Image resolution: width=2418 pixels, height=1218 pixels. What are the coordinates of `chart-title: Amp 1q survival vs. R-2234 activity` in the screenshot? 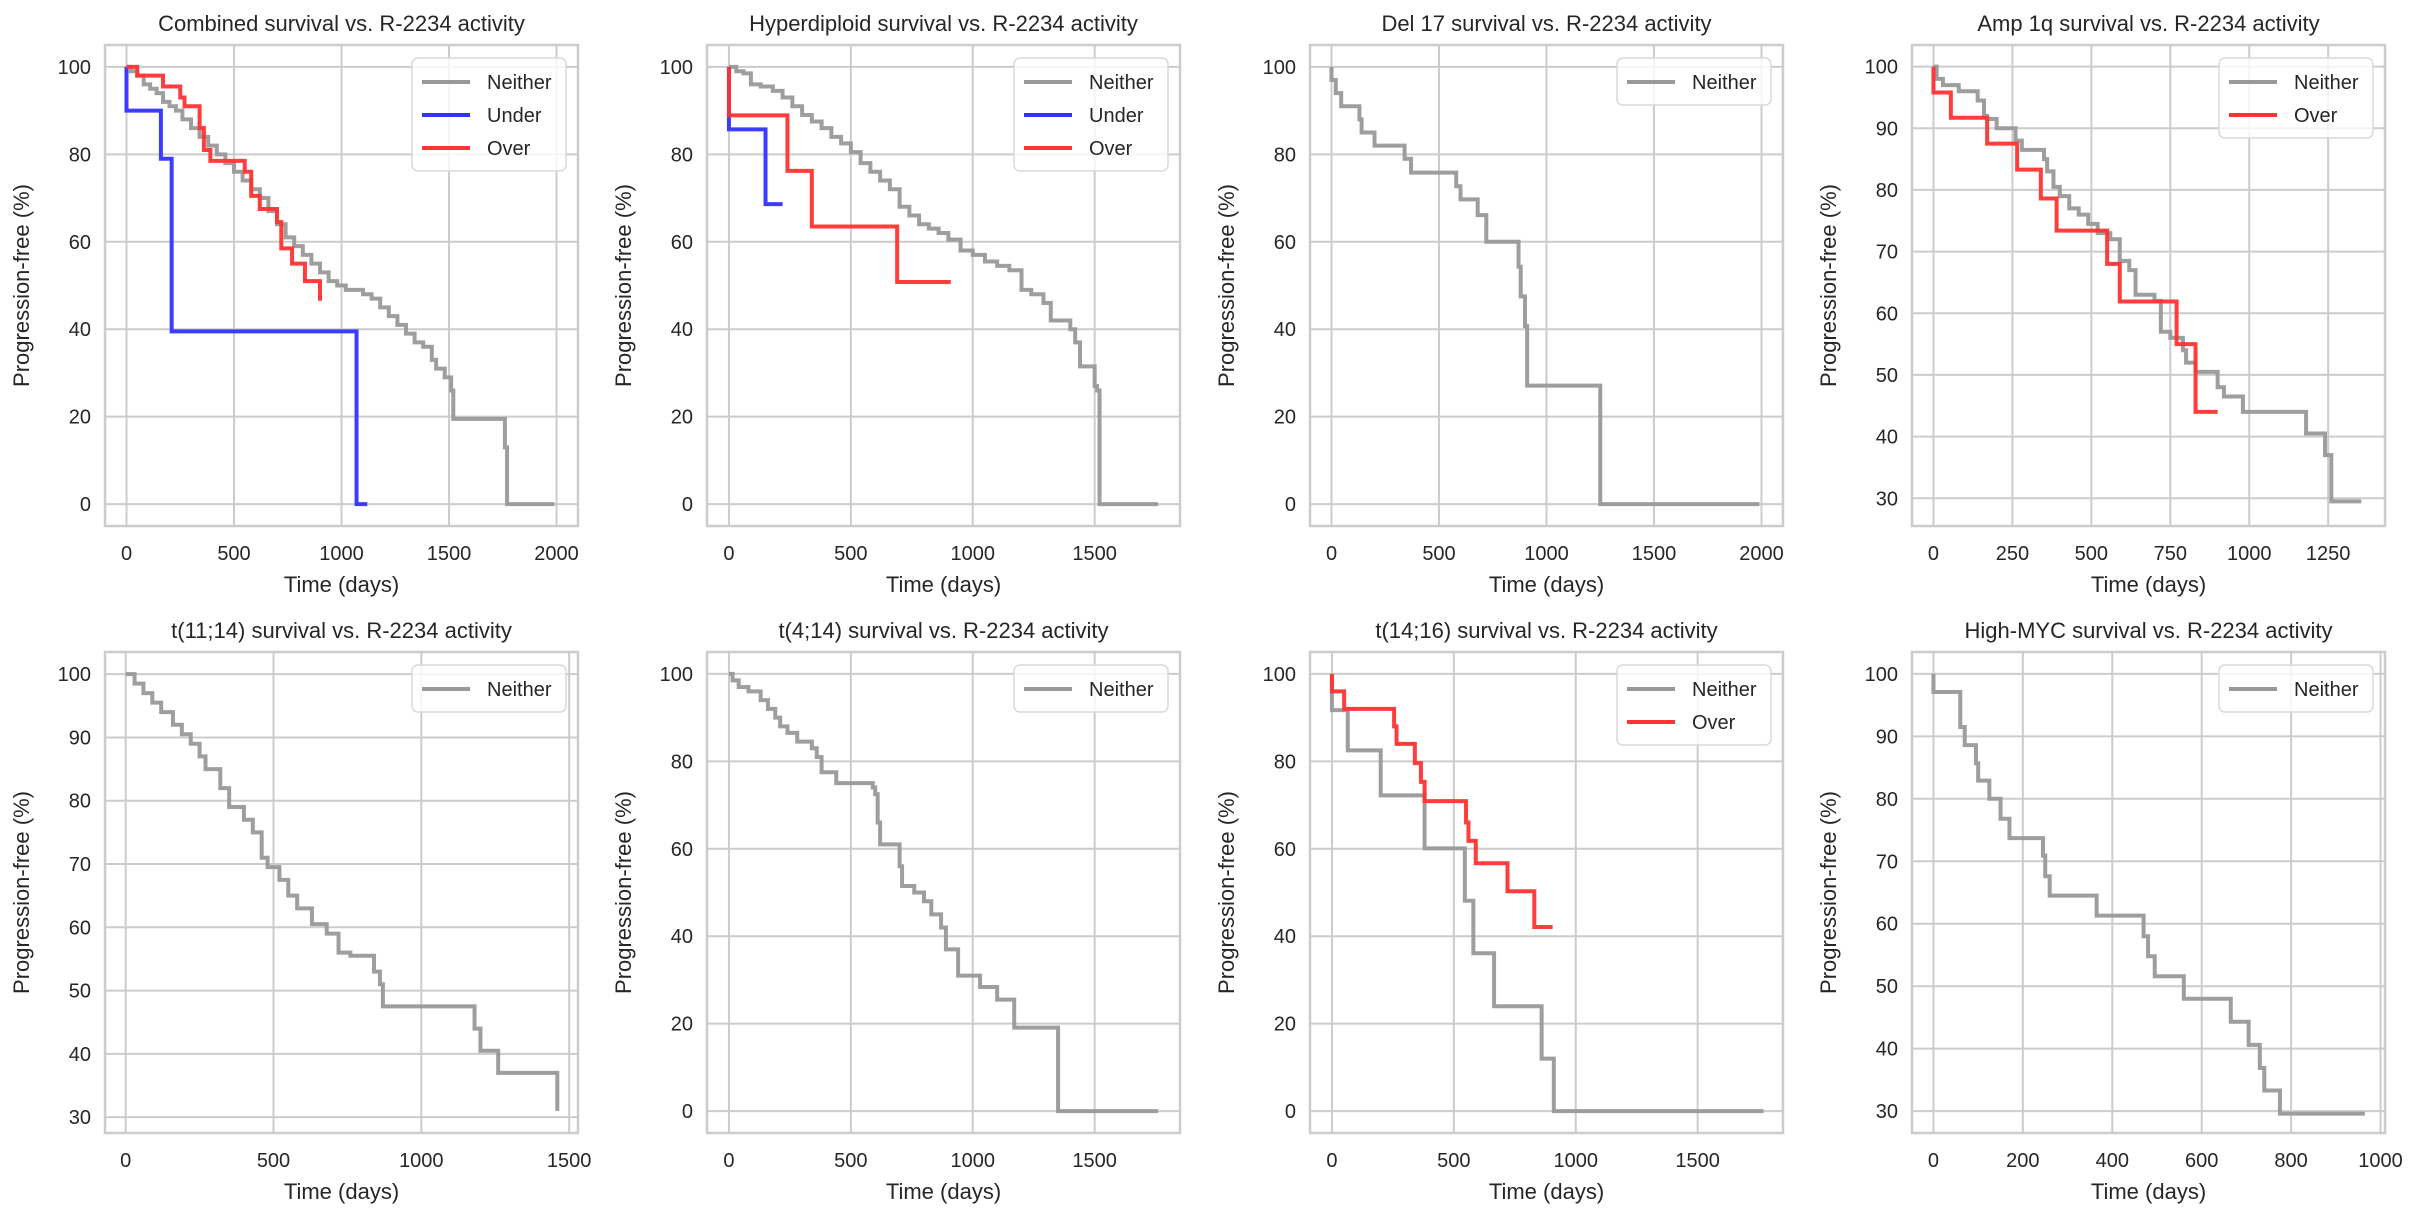 It's located at (2148, 23).